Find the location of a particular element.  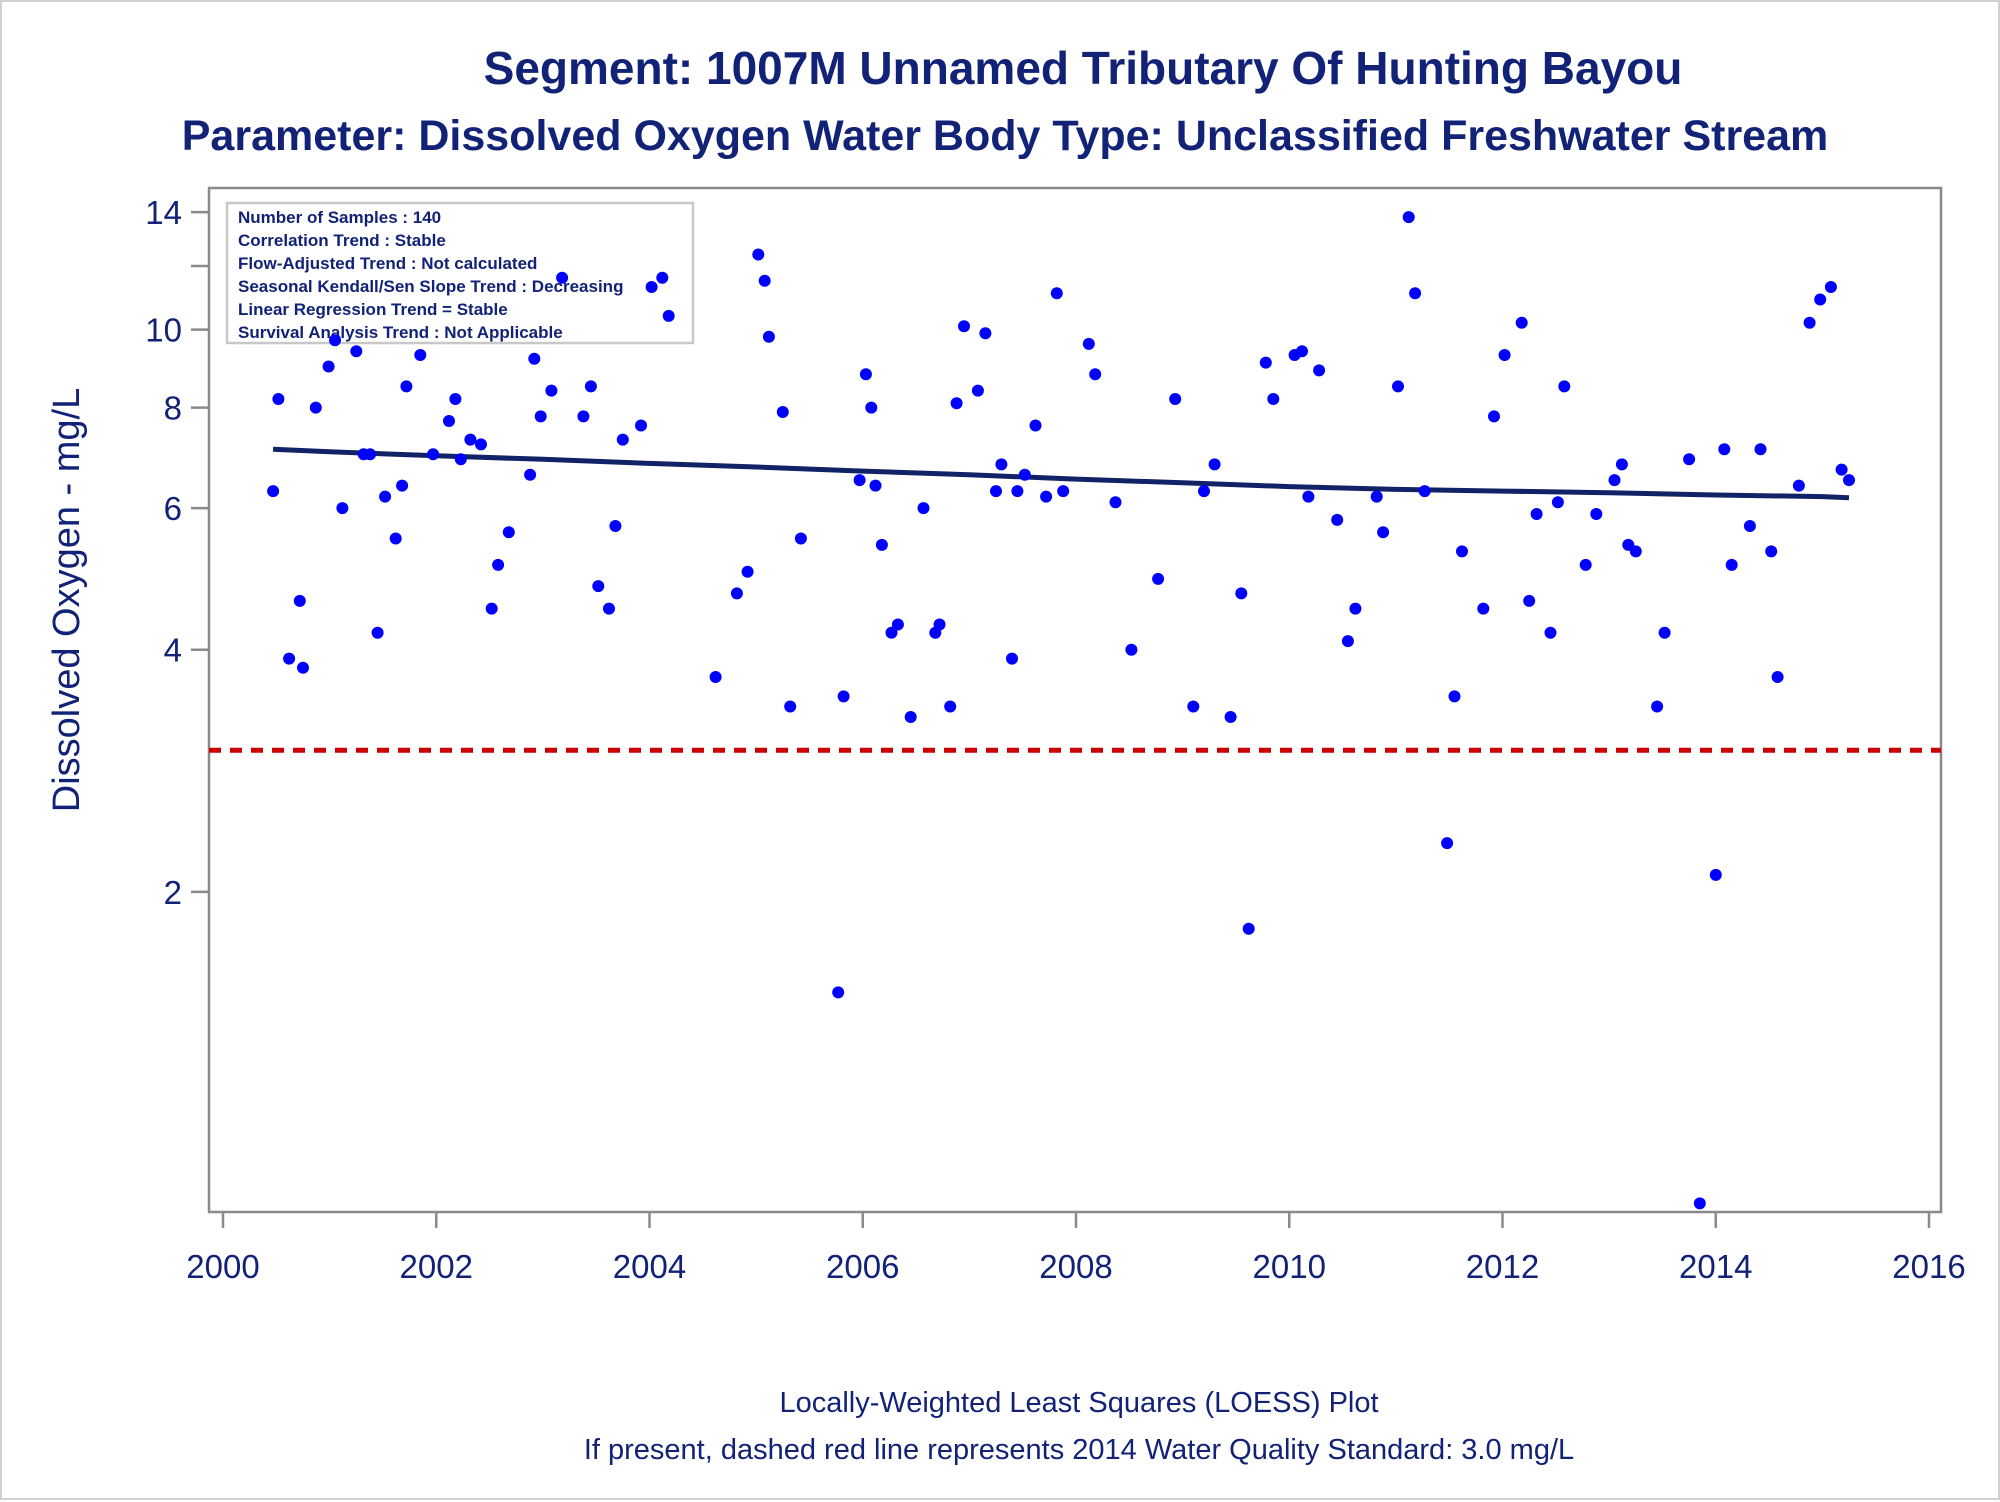

loess-trend-line is located at coordinates (1061, 473).